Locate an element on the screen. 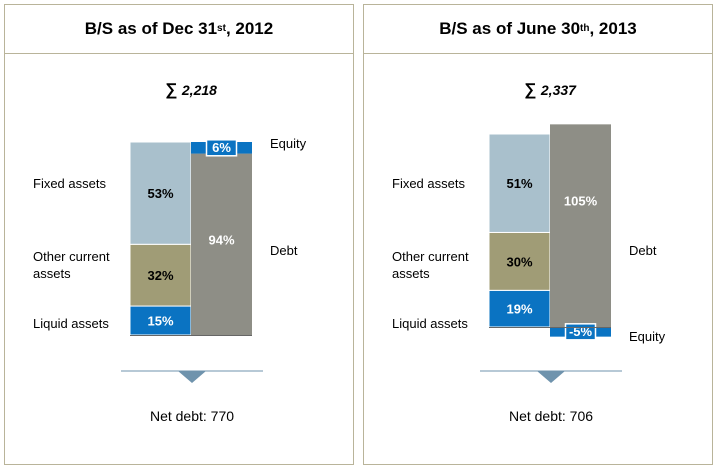  title-sup: th is located at coordinates (585, 28).